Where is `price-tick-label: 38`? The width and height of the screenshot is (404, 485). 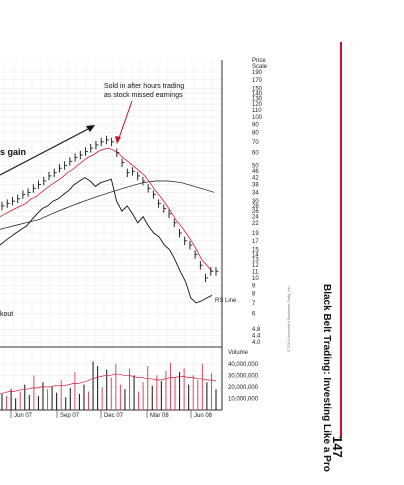 price-tick-label: 38 is located at coordinates (255, 186).